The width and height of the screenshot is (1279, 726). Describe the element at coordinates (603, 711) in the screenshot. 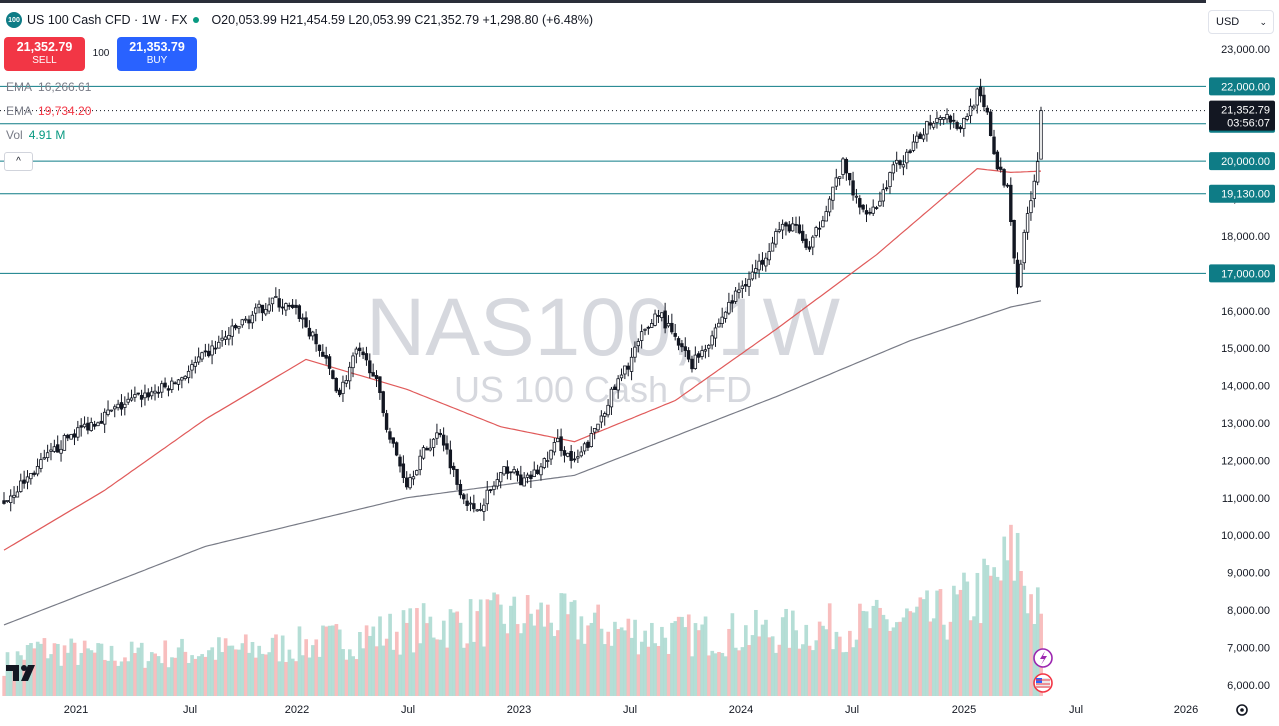

I see `time-axis` at that location.